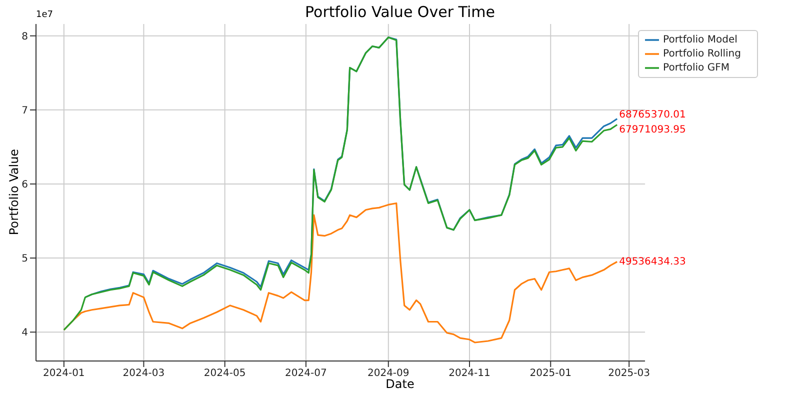  Describe the element at coordinates (400, 384) in the screenshot. I see `x-axis-title: Date` at that location.